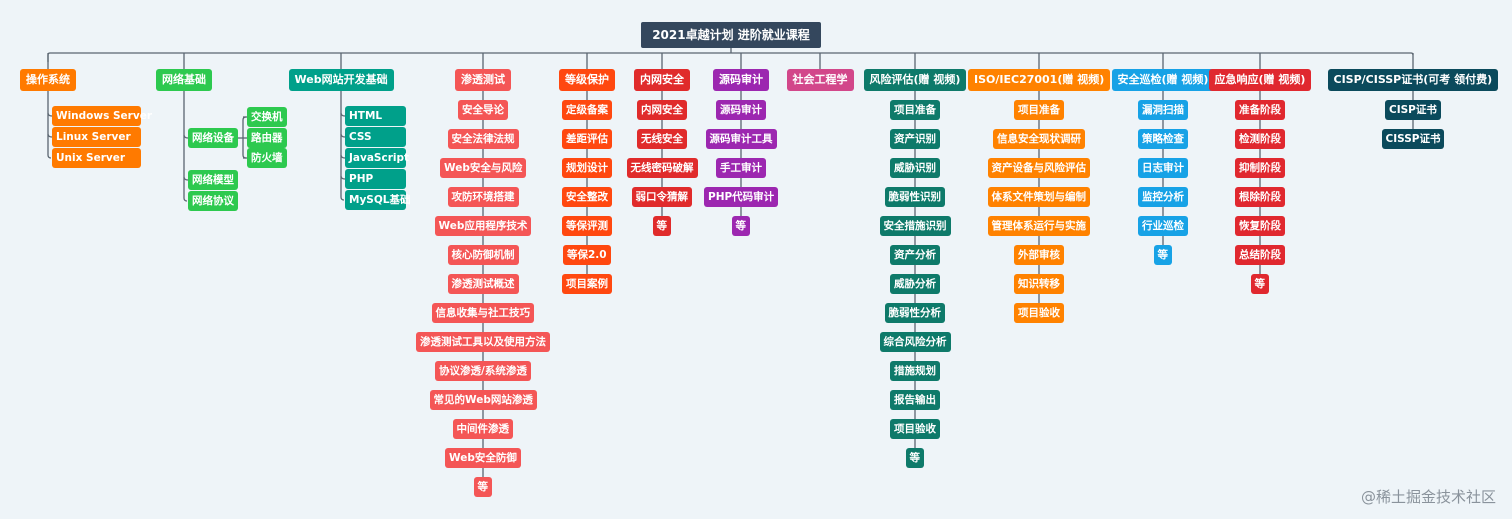  What do you see at coordinates (102, 116) in the screenshot?
I see `child-node: Windows Server` at bounding box center [102, 116].